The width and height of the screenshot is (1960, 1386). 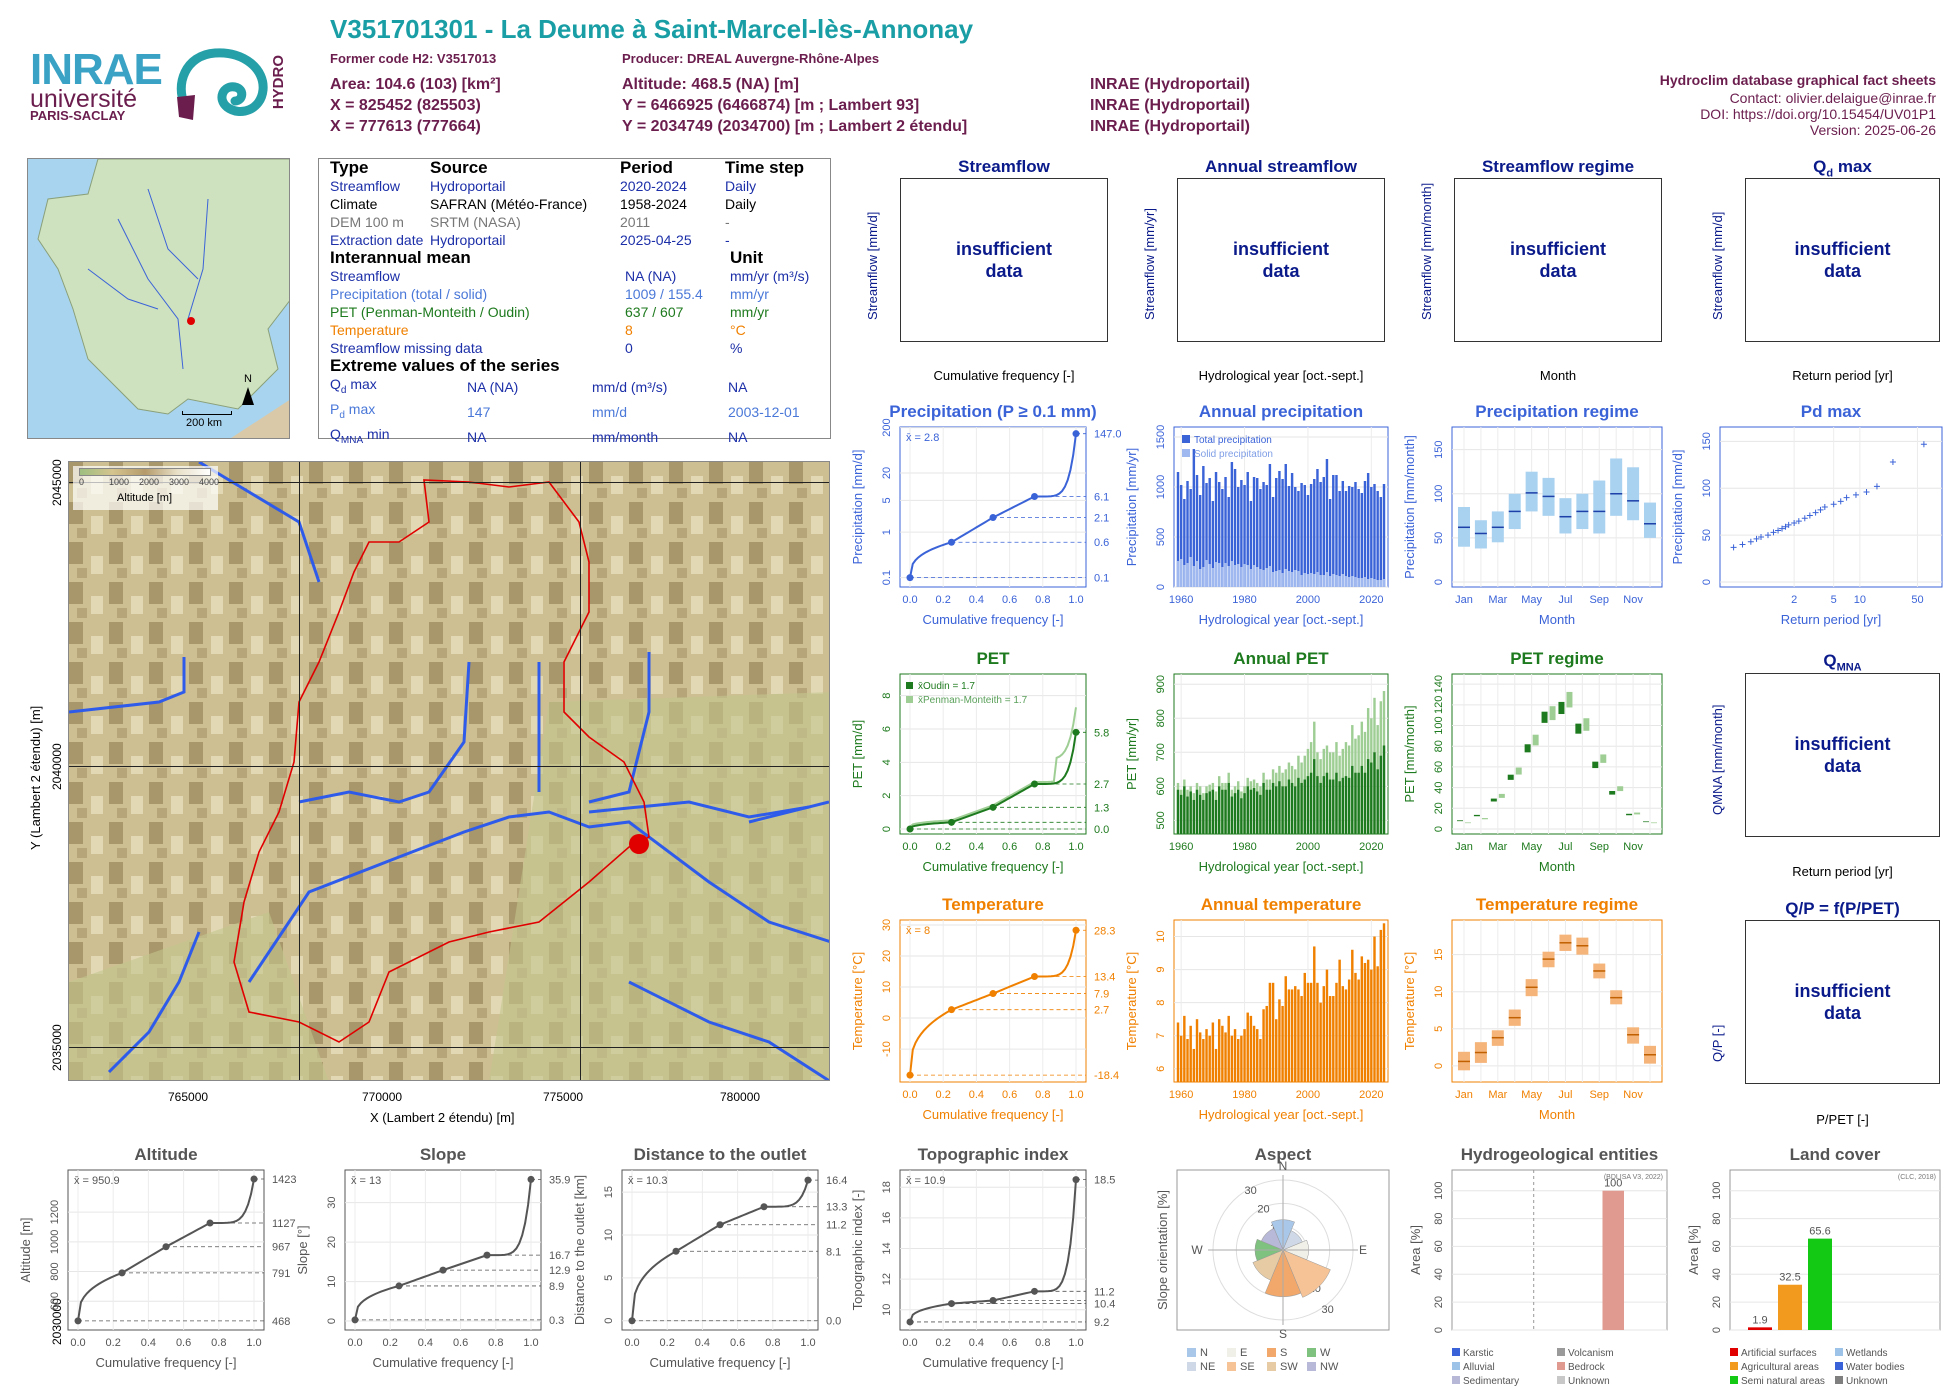 I want to click on legend-label: Total precipitation, so click(x=1233, y=440).